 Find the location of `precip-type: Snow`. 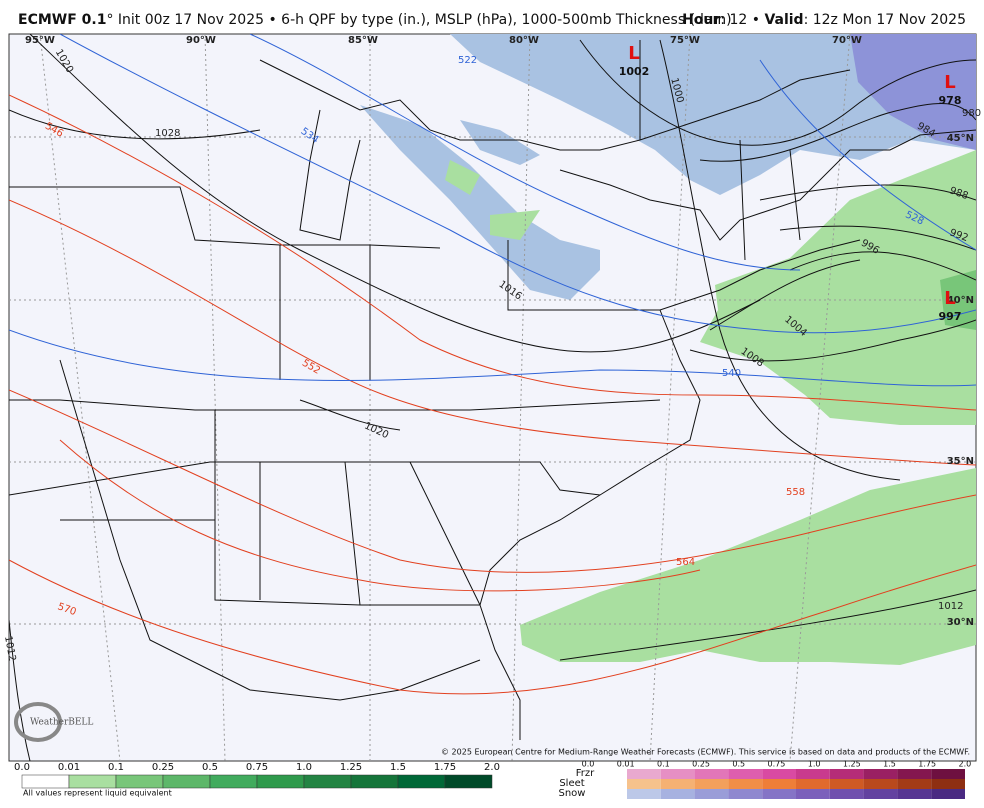

precip-type: Snow is located at coordinates (572, 793).